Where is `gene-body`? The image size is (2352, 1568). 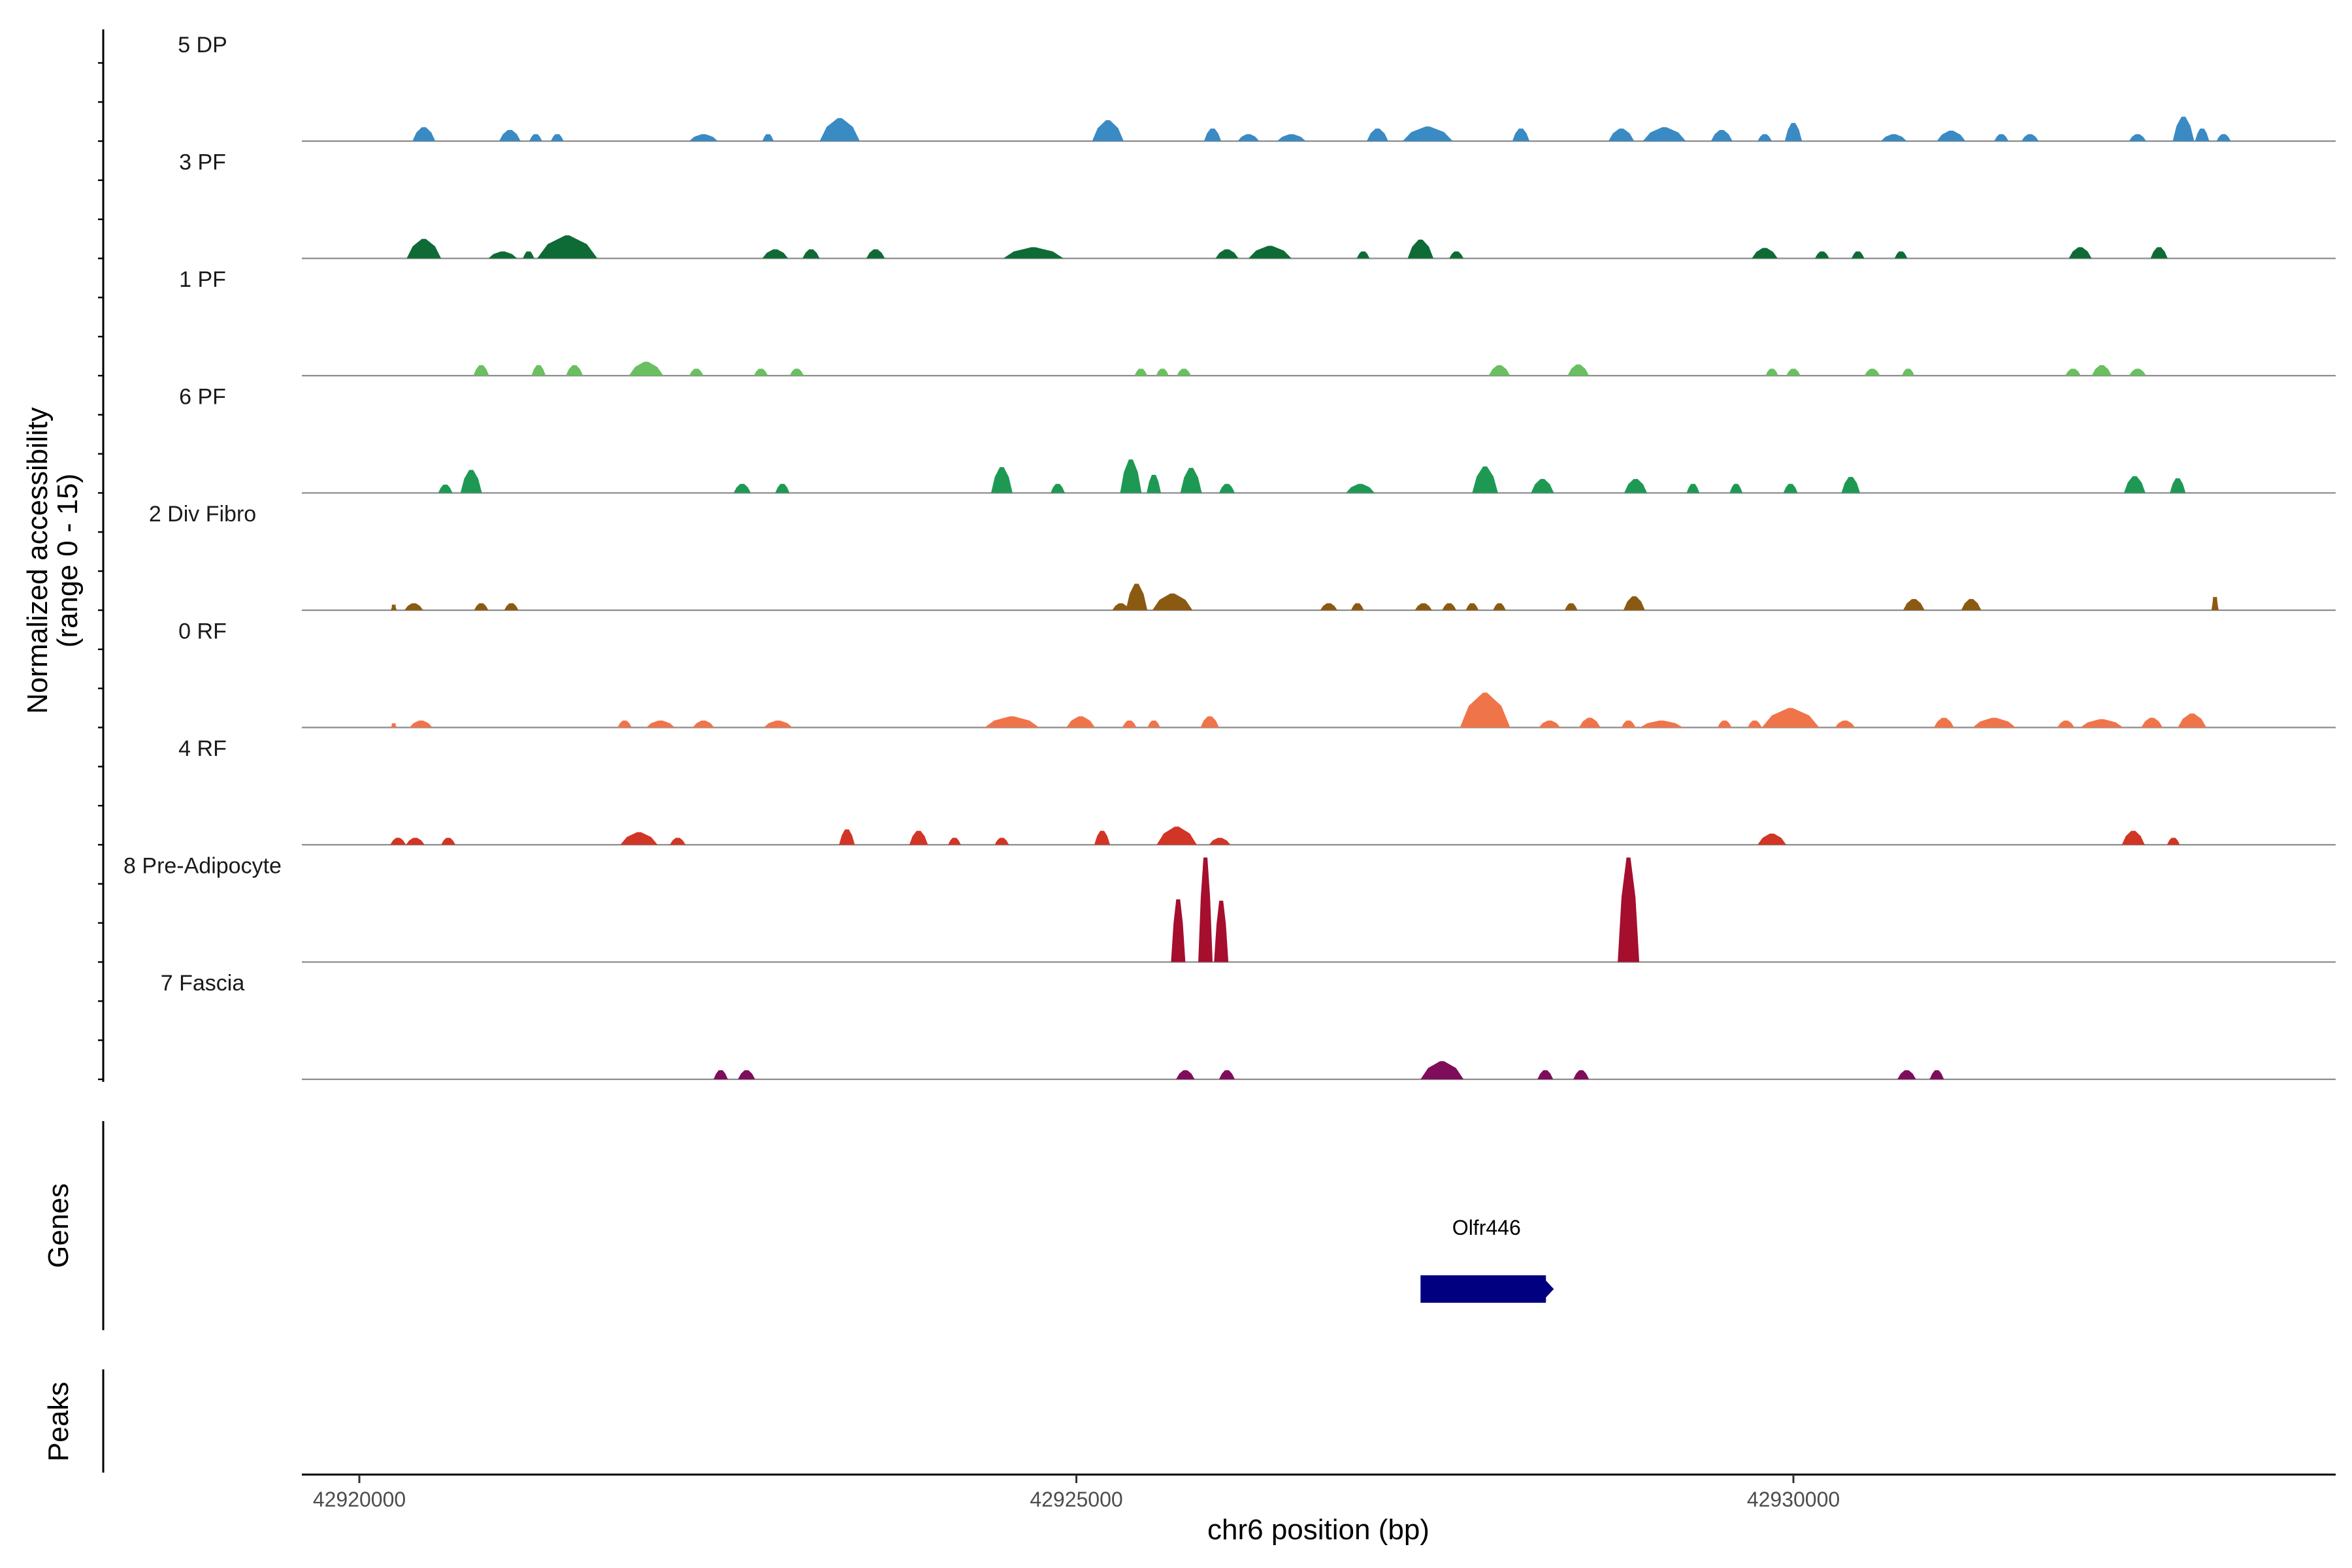
gene-body is located at coordinates (1483, 1289).